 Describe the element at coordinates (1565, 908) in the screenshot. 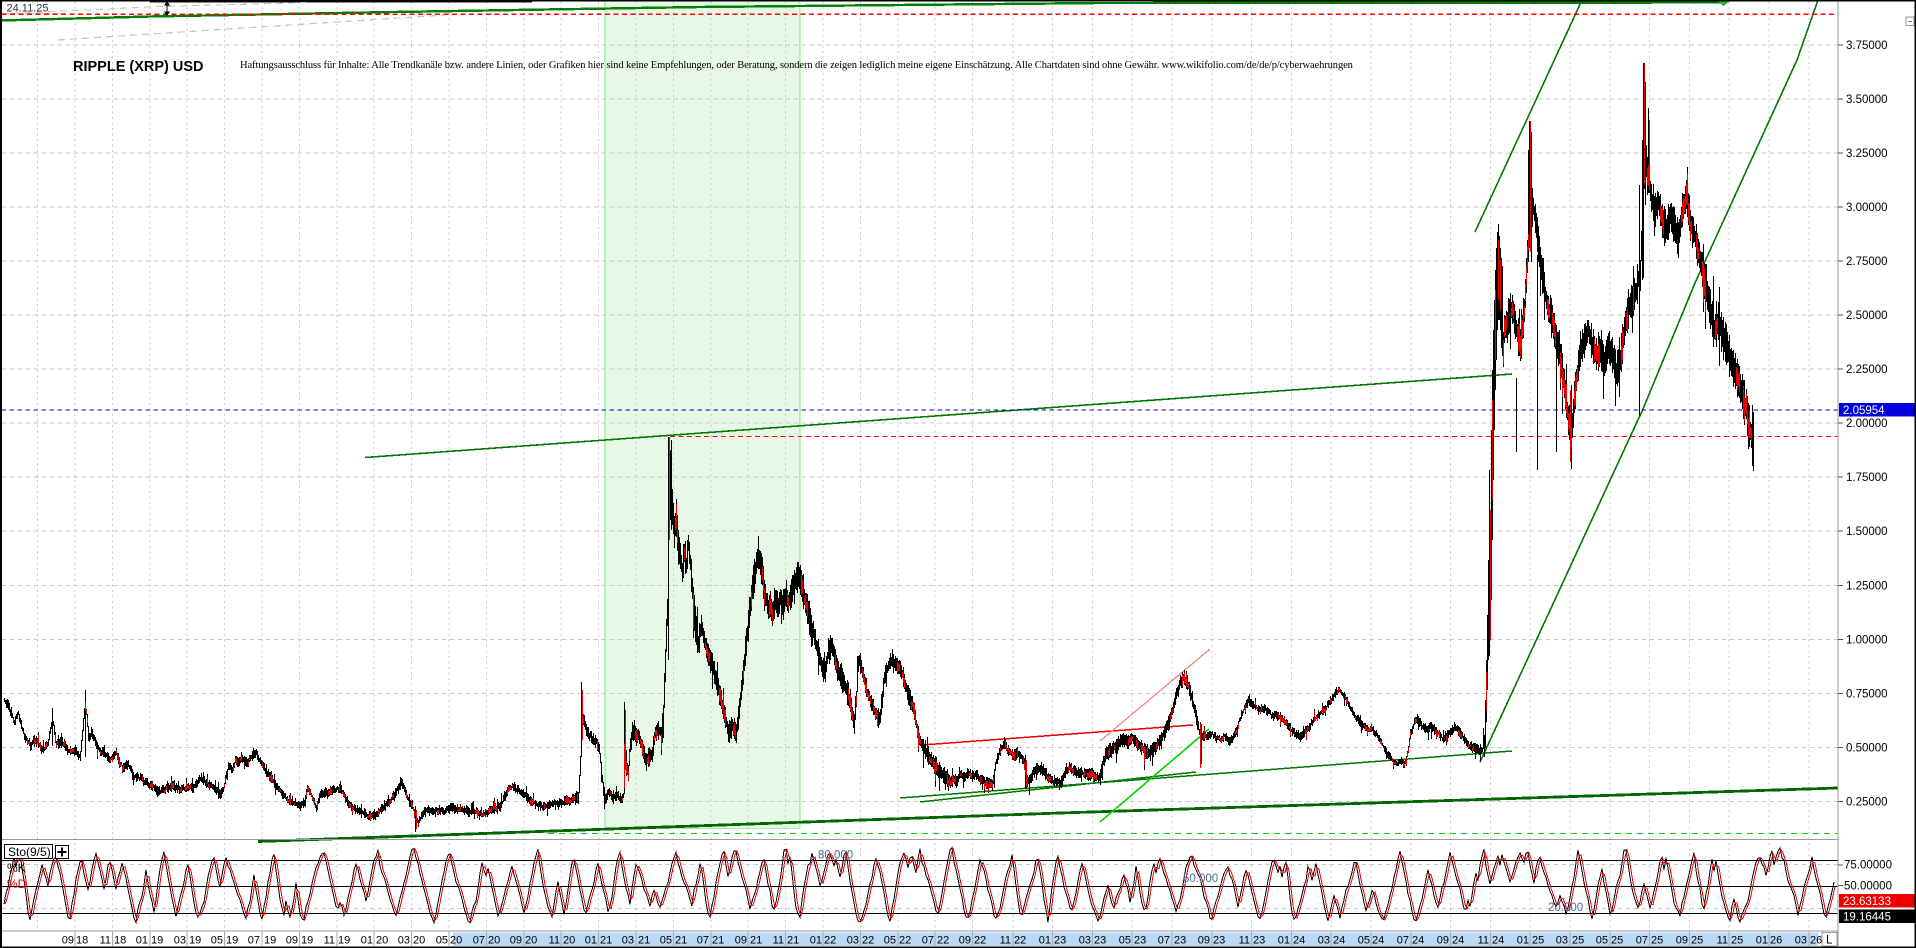

I see `svg-text: 20.000` at that location.